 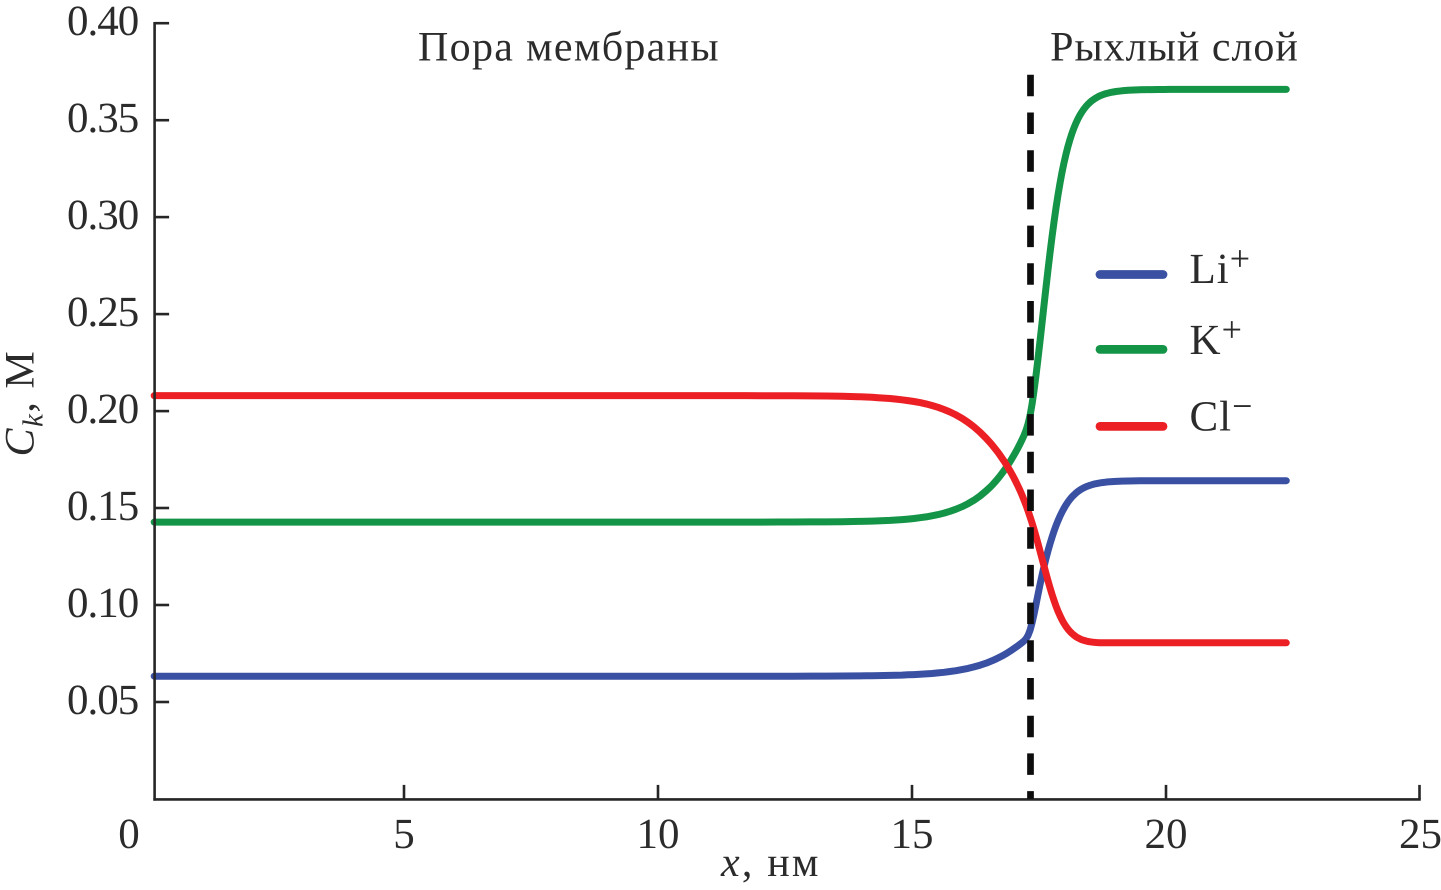 I want to click on svg-text: 25, so click(x=1420, y=834).